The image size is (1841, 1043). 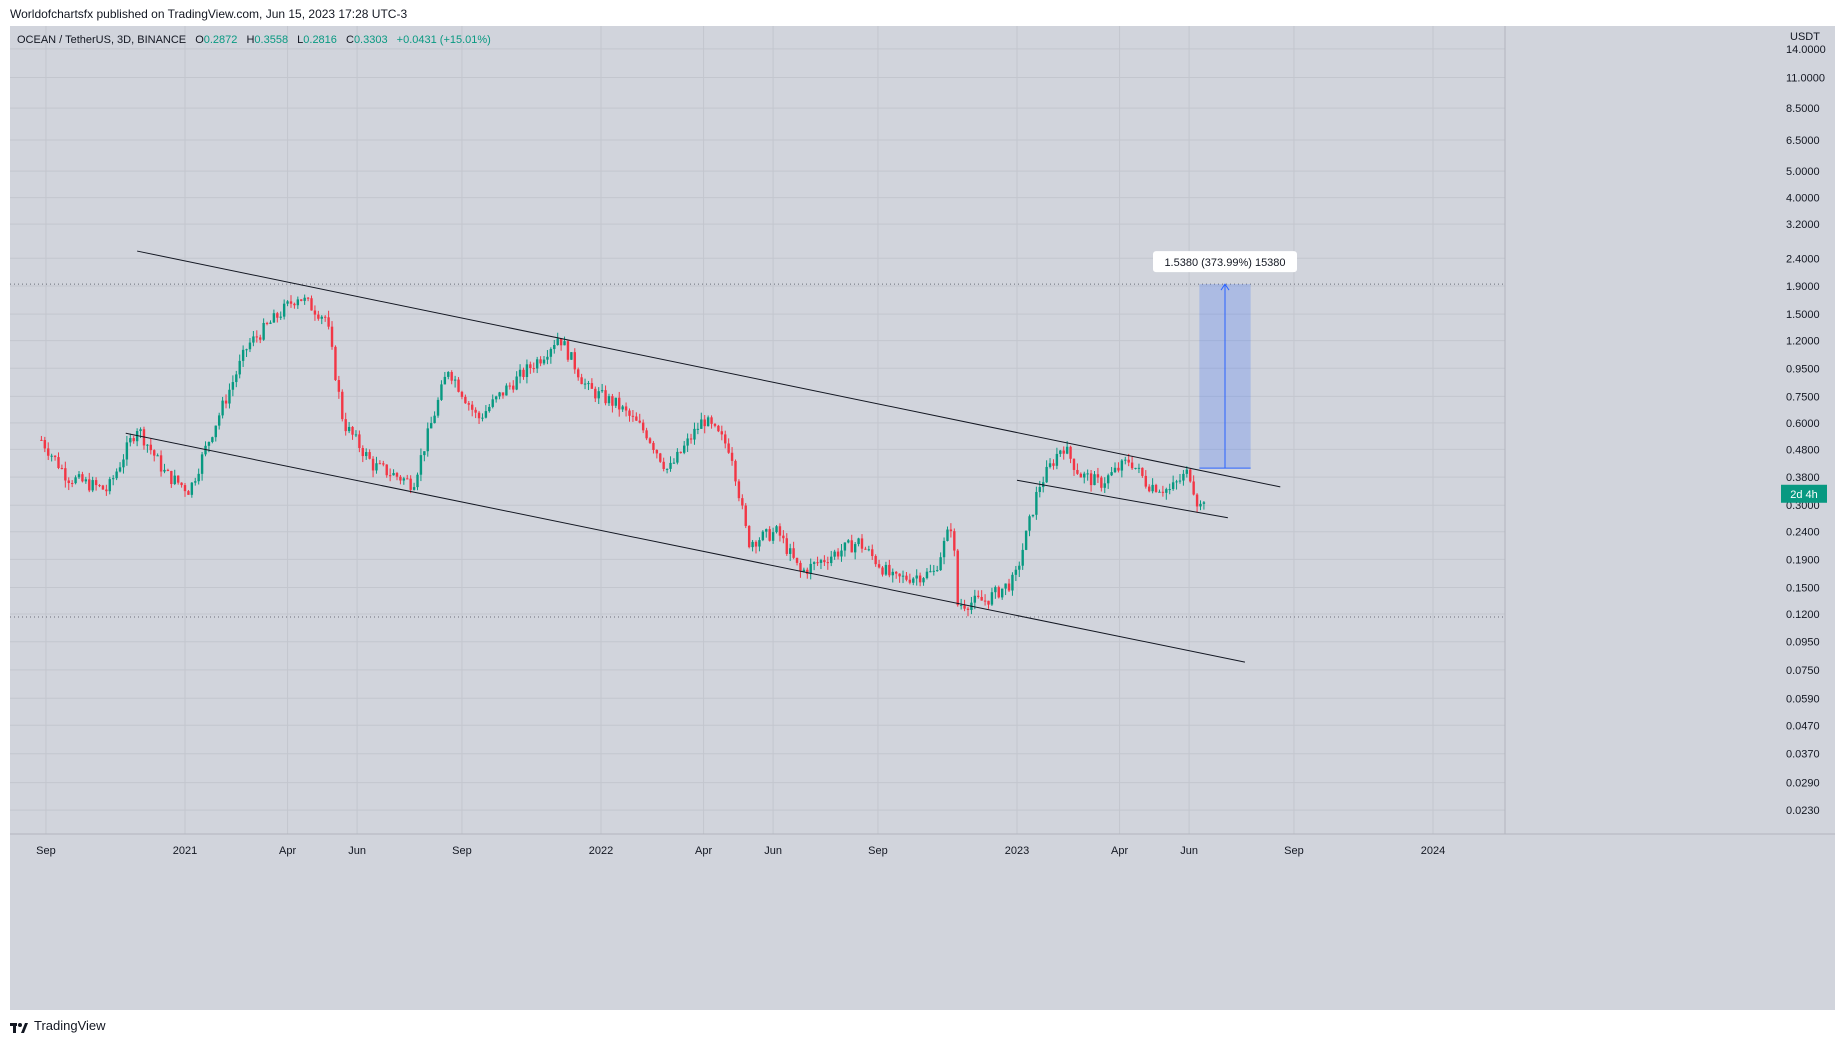 What do you see at coordinates (1803, 671) in the screenshot?
I see `price-tick-label: 0.0750` at bounding box center [1803, 671].